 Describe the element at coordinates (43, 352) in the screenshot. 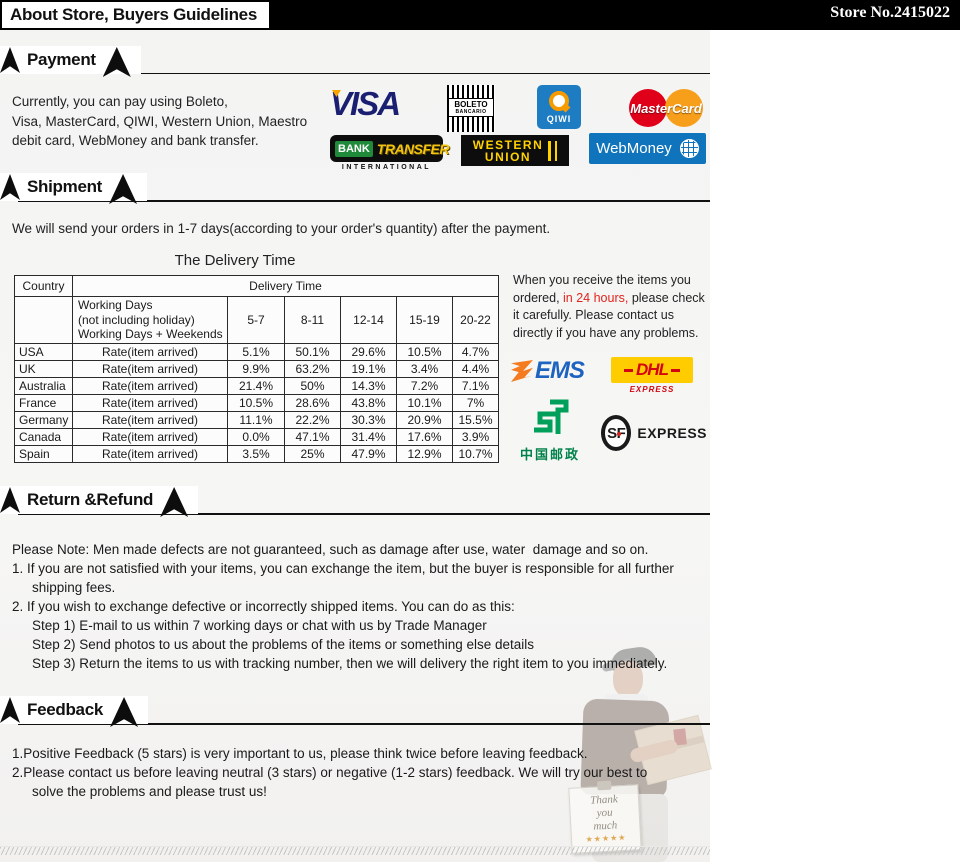

I see `country-cell: USA` at that location.